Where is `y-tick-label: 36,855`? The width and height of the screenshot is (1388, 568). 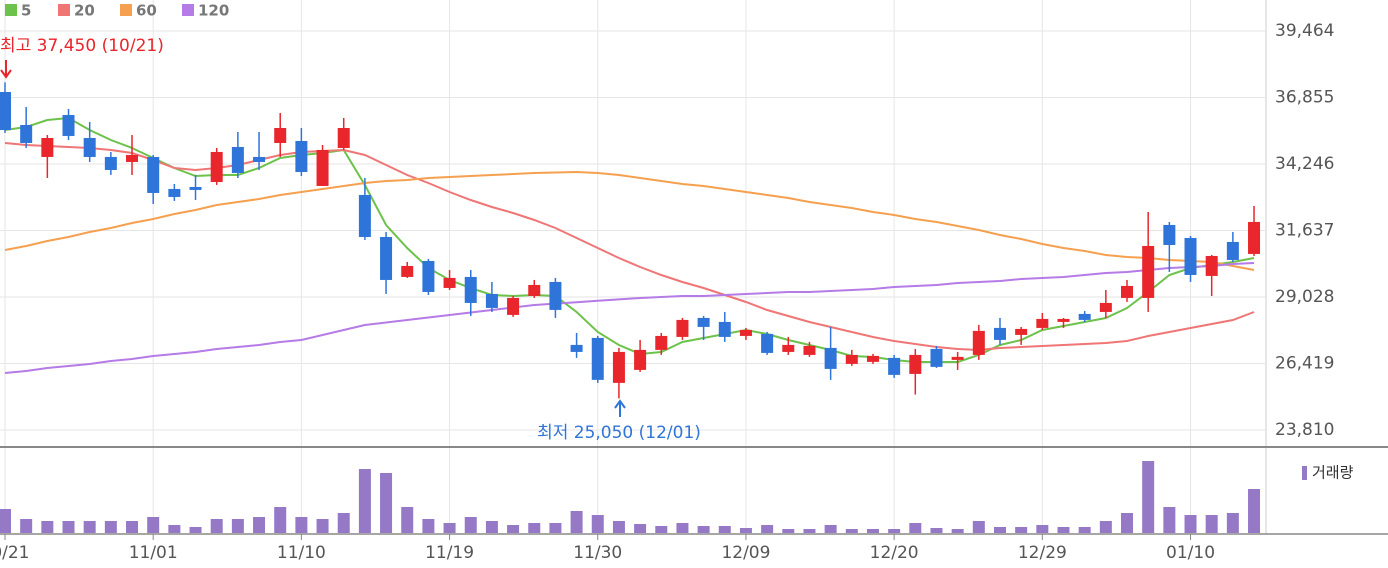 y-tick-label: 36,855 is located at coordinates (1304, 98).